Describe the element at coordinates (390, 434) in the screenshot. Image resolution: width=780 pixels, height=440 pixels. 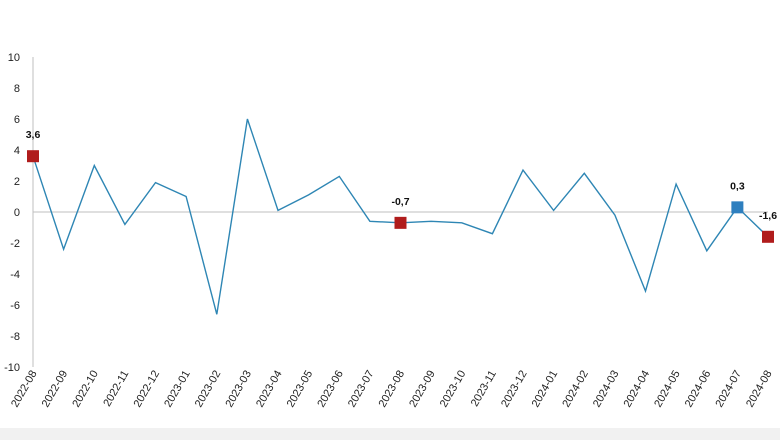
I see `bottom-band` at that location.